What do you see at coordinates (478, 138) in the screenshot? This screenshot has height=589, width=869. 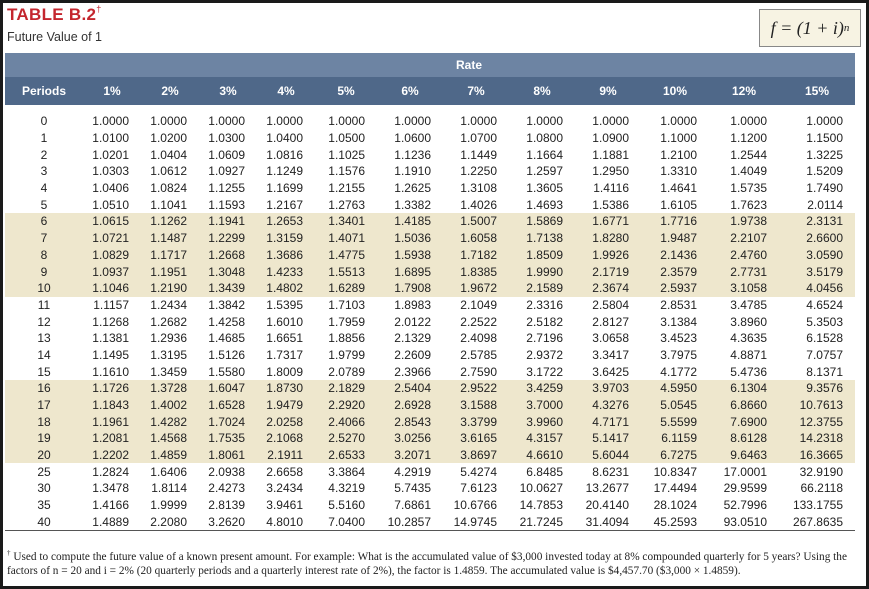 I see `factor-cell: 1.0700` at bounding box center [478, 138].